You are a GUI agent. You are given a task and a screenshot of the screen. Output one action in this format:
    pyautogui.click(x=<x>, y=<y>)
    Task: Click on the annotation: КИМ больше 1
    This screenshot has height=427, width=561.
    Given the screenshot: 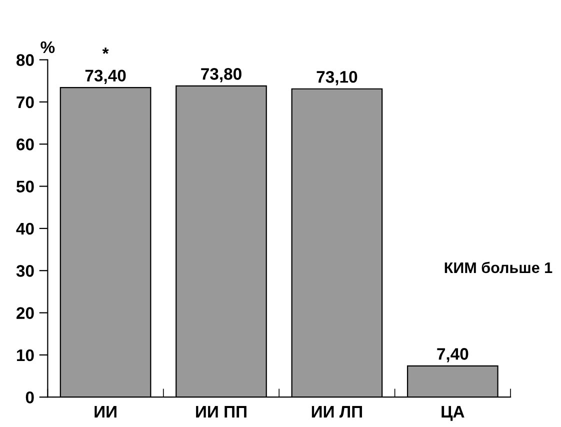 What is the action you would take?
    pyautogui.click(x=498, y=268)
    